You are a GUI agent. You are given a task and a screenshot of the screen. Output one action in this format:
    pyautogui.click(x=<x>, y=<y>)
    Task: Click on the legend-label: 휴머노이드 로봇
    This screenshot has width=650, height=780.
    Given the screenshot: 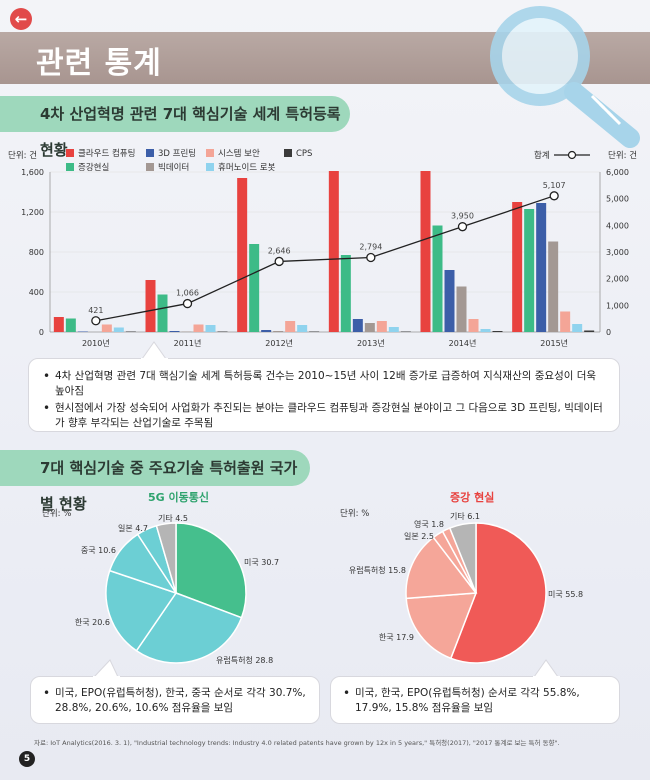 What is the action you would take?
    pyautogui.click(x=247, y=167)
    